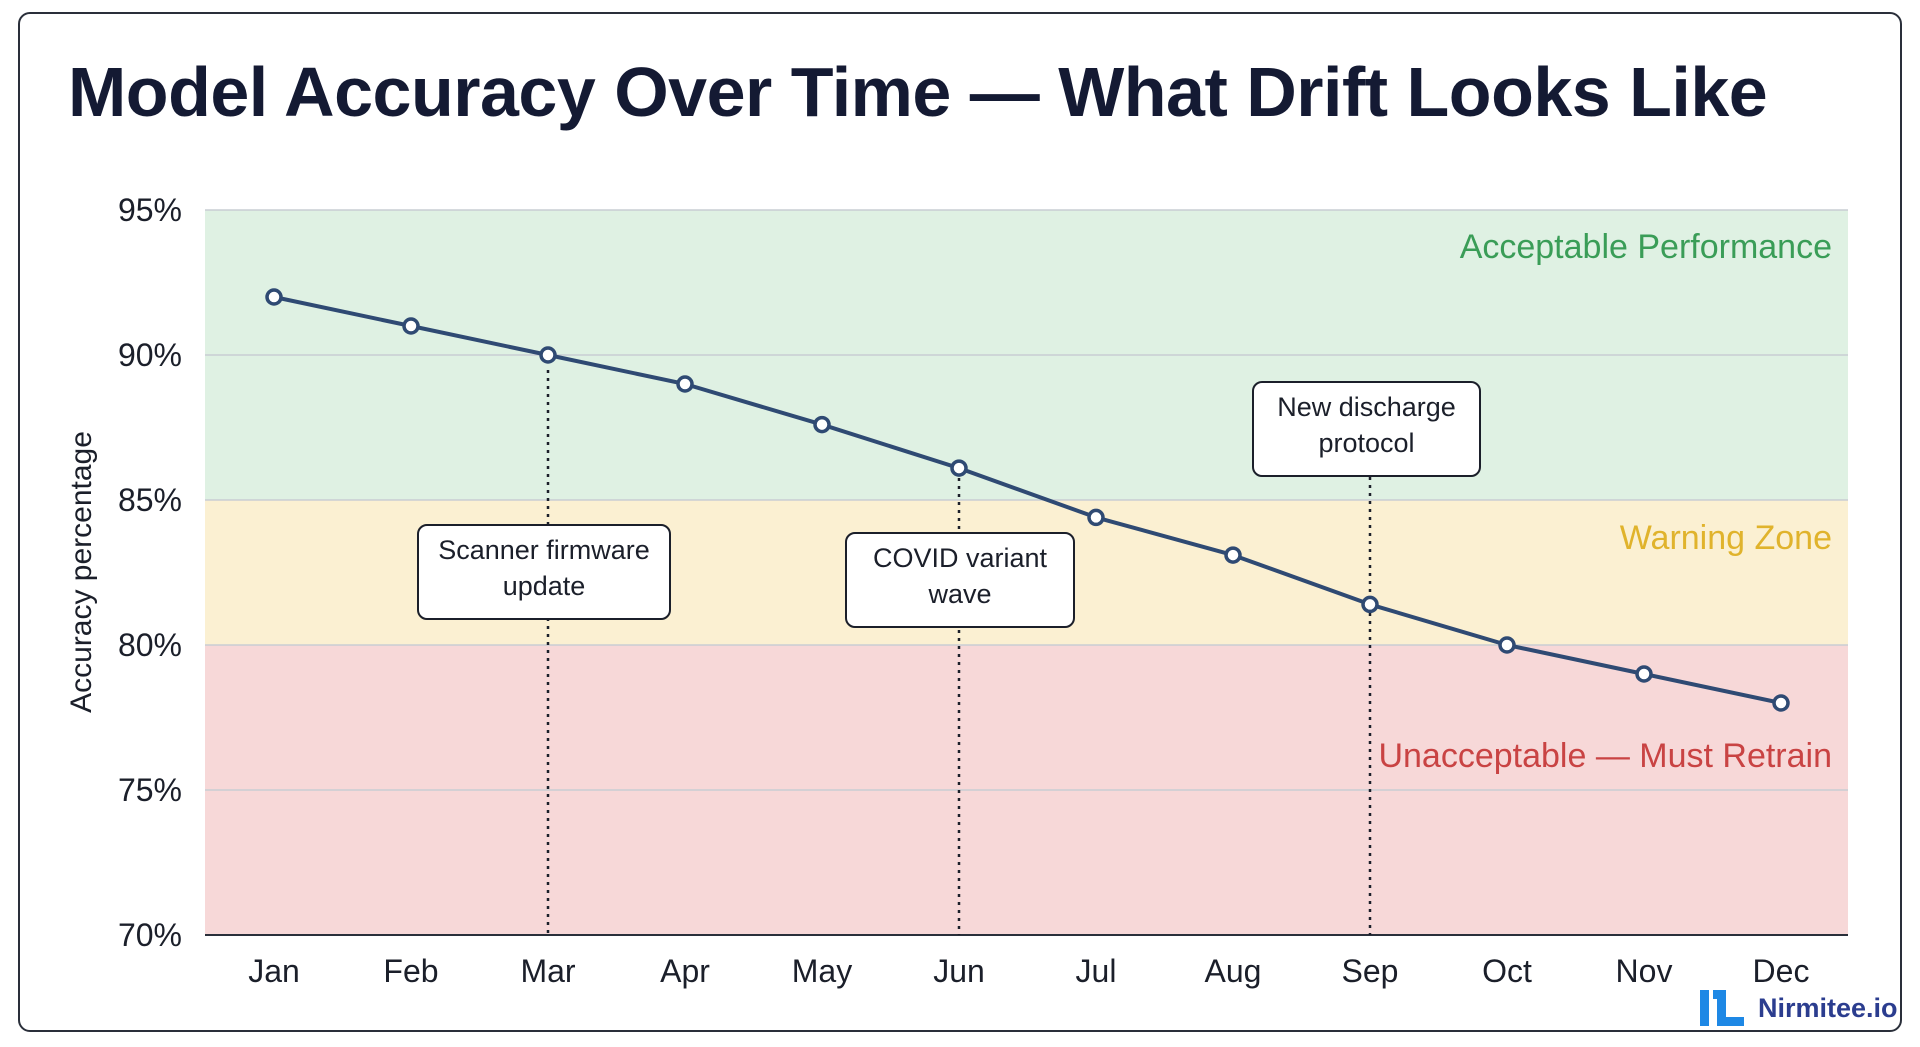 Image resolution: width=1920 pixels, height=1047 pixels. Describe the element at coordinates (150, 645) in the screenshot. I see `y-tick-label: 80%` at that location.